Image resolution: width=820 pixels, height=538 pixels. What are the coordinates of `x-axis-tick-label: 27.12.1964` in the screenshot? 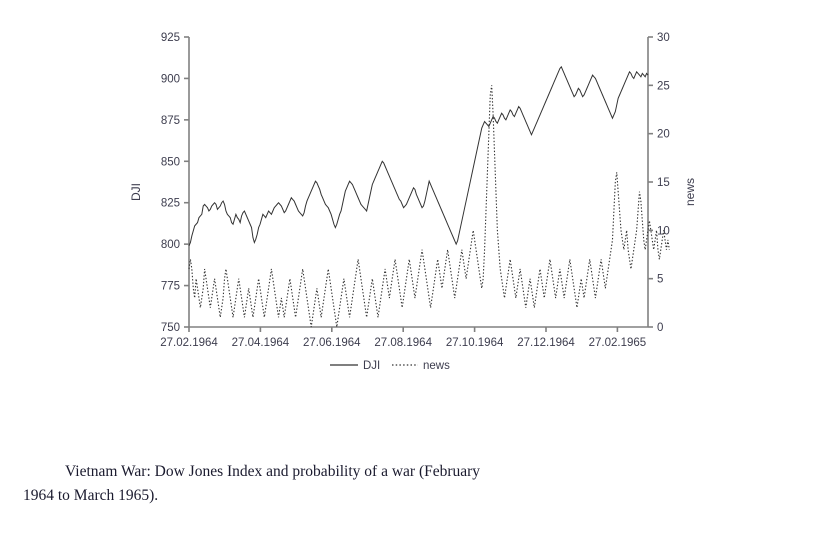 It's located at (546, 343).